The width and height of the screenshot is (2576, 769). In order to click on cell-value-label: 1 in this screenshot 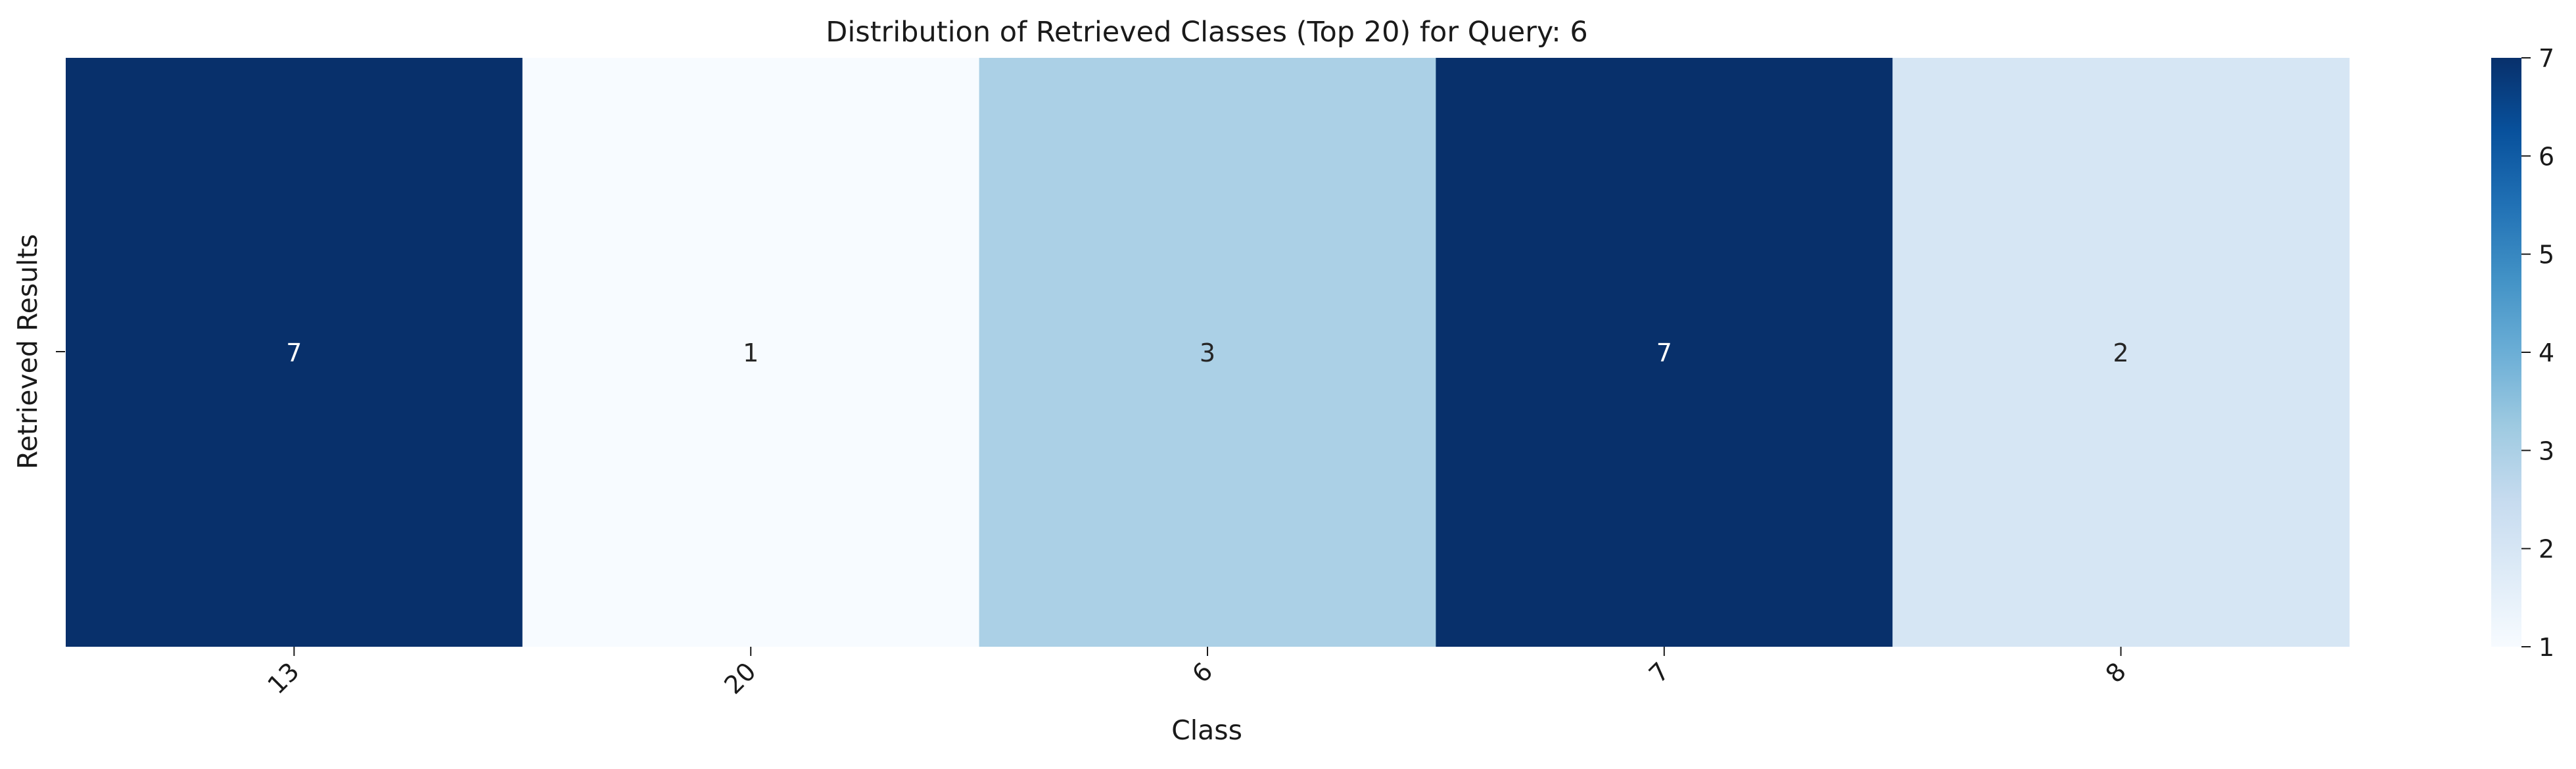, I will do `click(751, 352)`.